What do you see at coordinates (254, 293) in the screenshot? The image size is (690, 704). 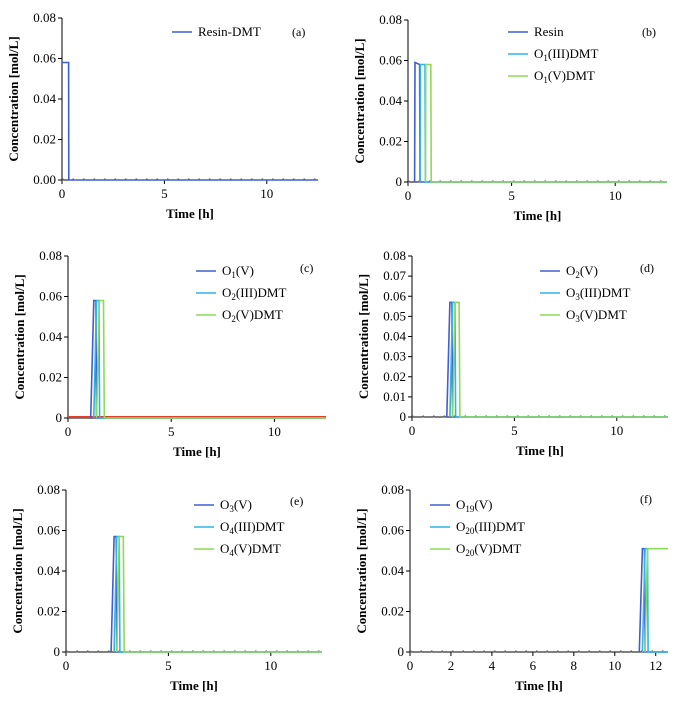 I see `legend-label: O2(III)DMT` at bounding box center [254, 293].